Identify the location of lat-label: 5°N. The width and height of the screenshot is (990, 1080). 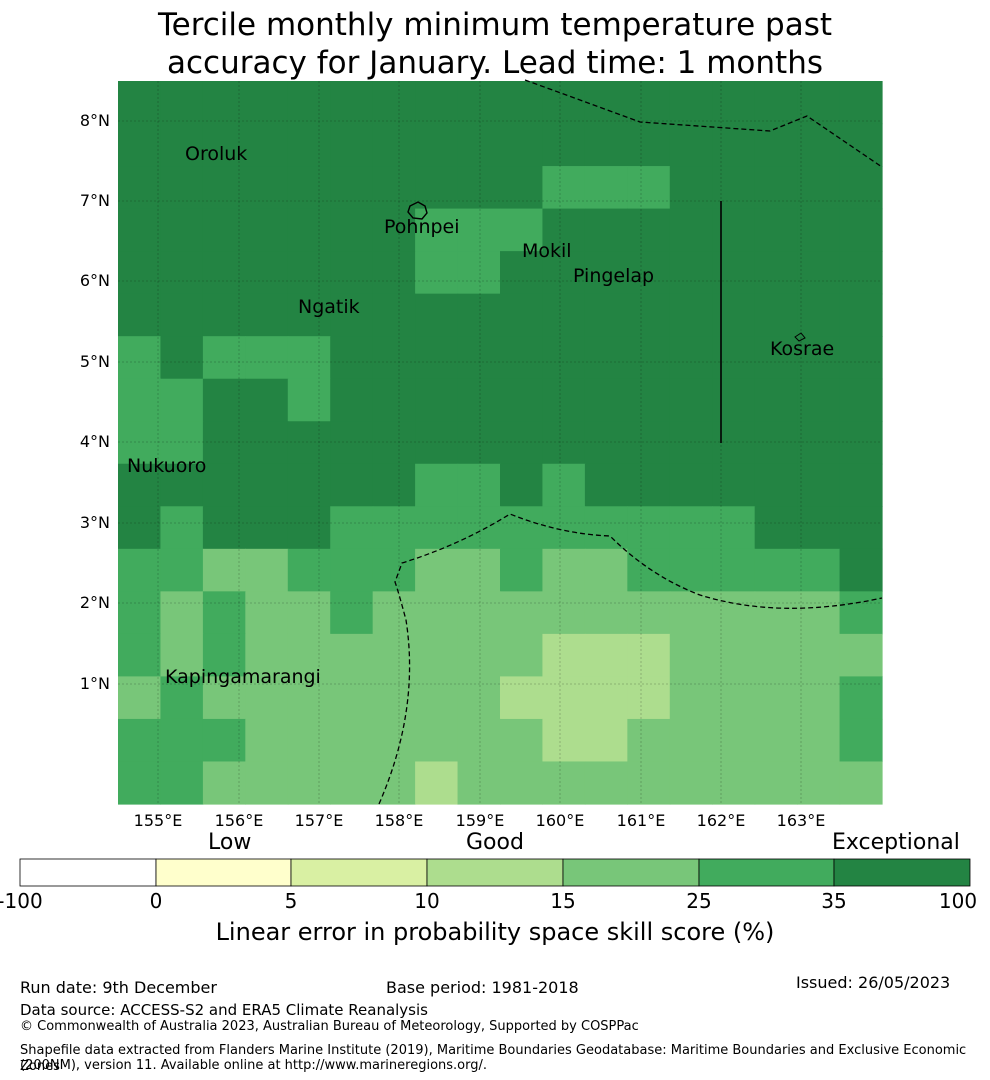
(95, 361).